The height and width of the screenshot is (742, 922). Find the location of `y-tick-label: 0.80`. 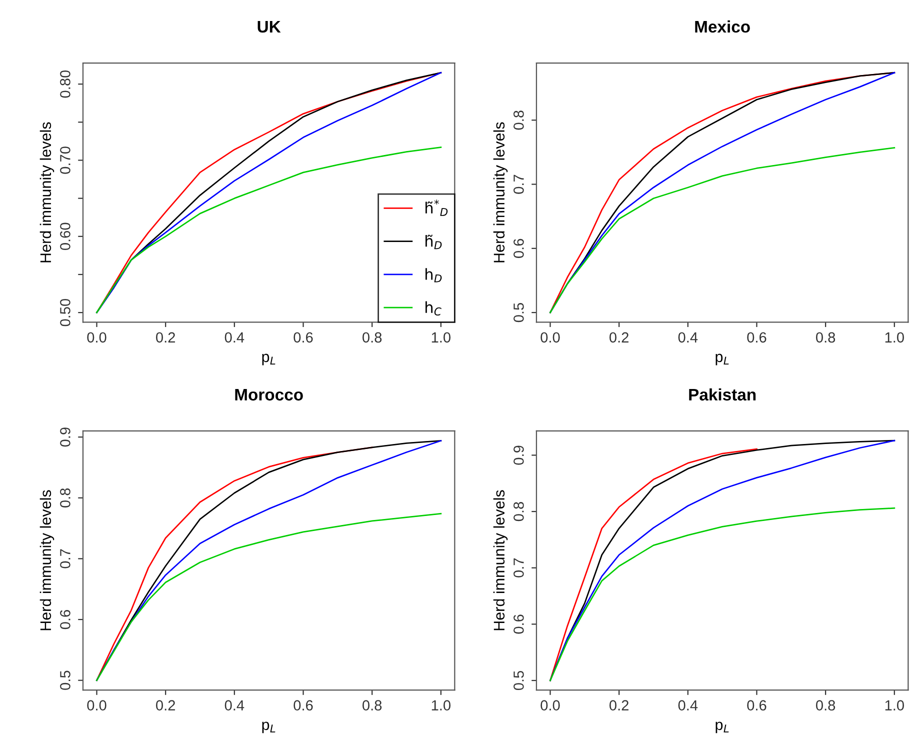

y-tick-label: 0.80 is located at coordinates (65, 84).